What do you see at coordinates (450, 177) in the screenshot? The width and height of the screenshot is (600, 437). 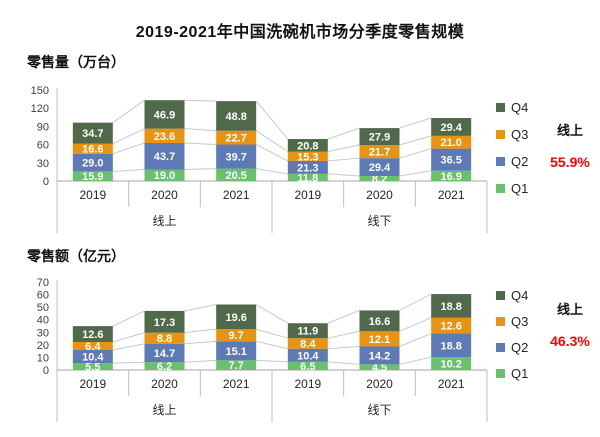 I see `bar-value-label: 16.9` at bounding box center [450, 177].